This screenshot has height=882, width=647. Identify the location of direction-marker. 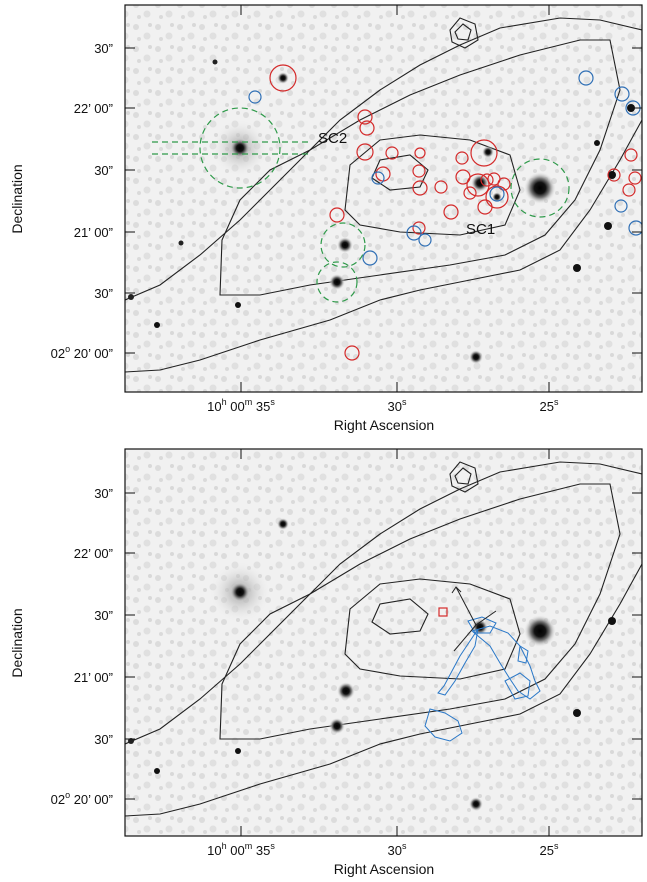
(474, 619).